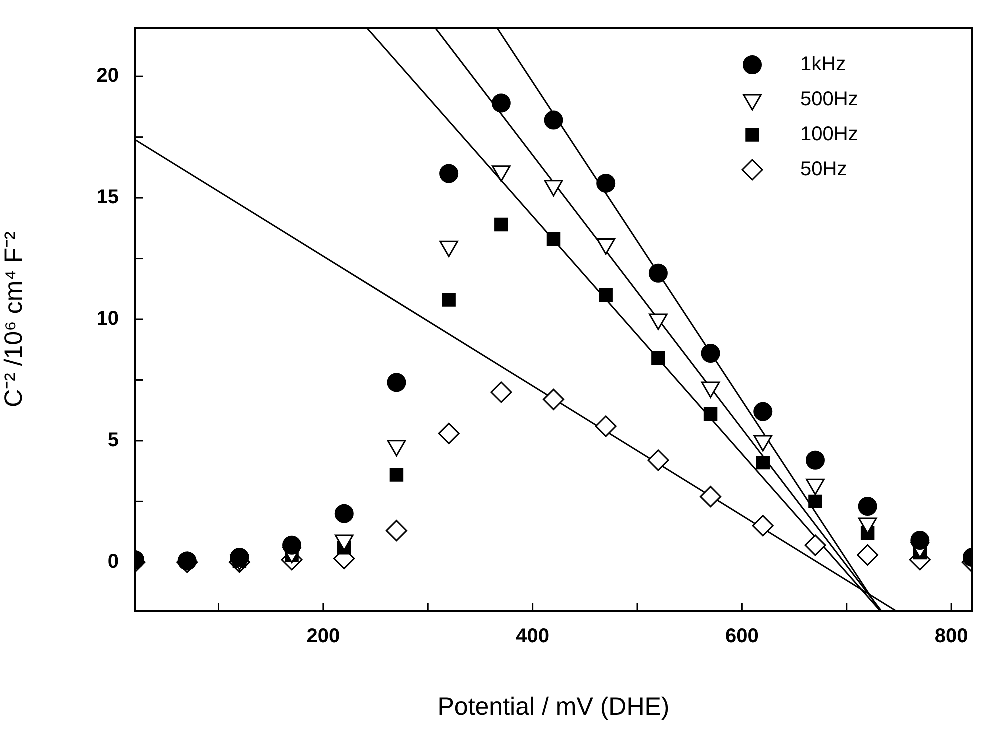  I want to click on y-axis-title: C⁻² /10⁶ cm⁴ F⁻², so click(14, 320).